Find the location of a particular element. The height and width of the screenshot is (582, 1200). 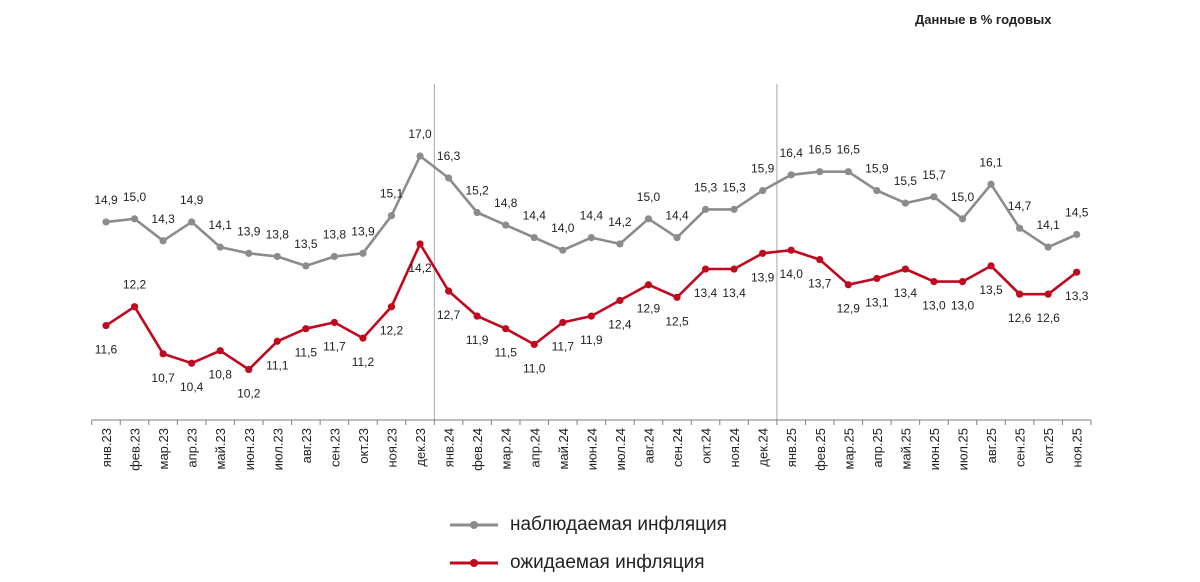

data-label: 13,0 is located at coordinates (963, 306).